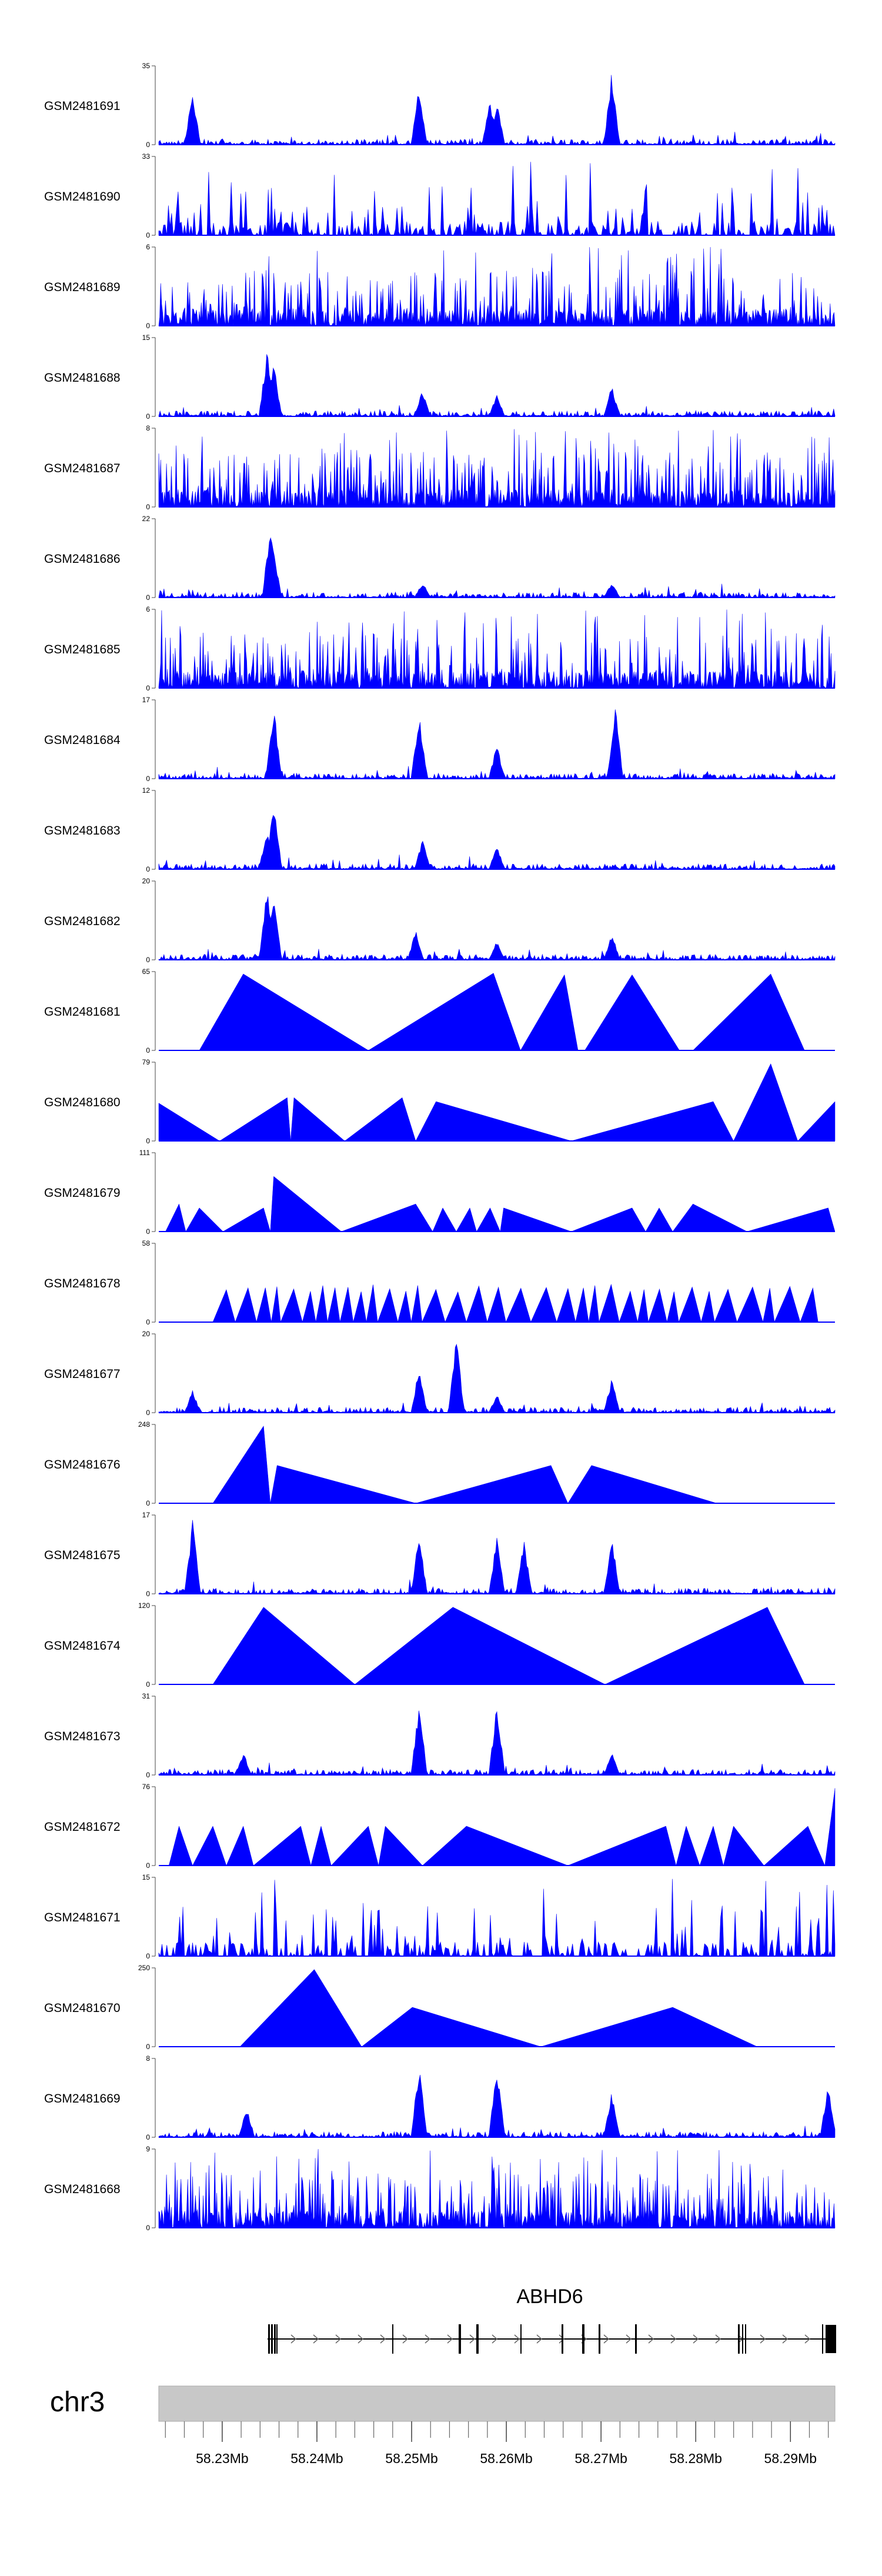  What do you see at coordinates (552, 2339) in the screenshot?
I see `gene-model-abhd6` at bounding box center [552, 2339].